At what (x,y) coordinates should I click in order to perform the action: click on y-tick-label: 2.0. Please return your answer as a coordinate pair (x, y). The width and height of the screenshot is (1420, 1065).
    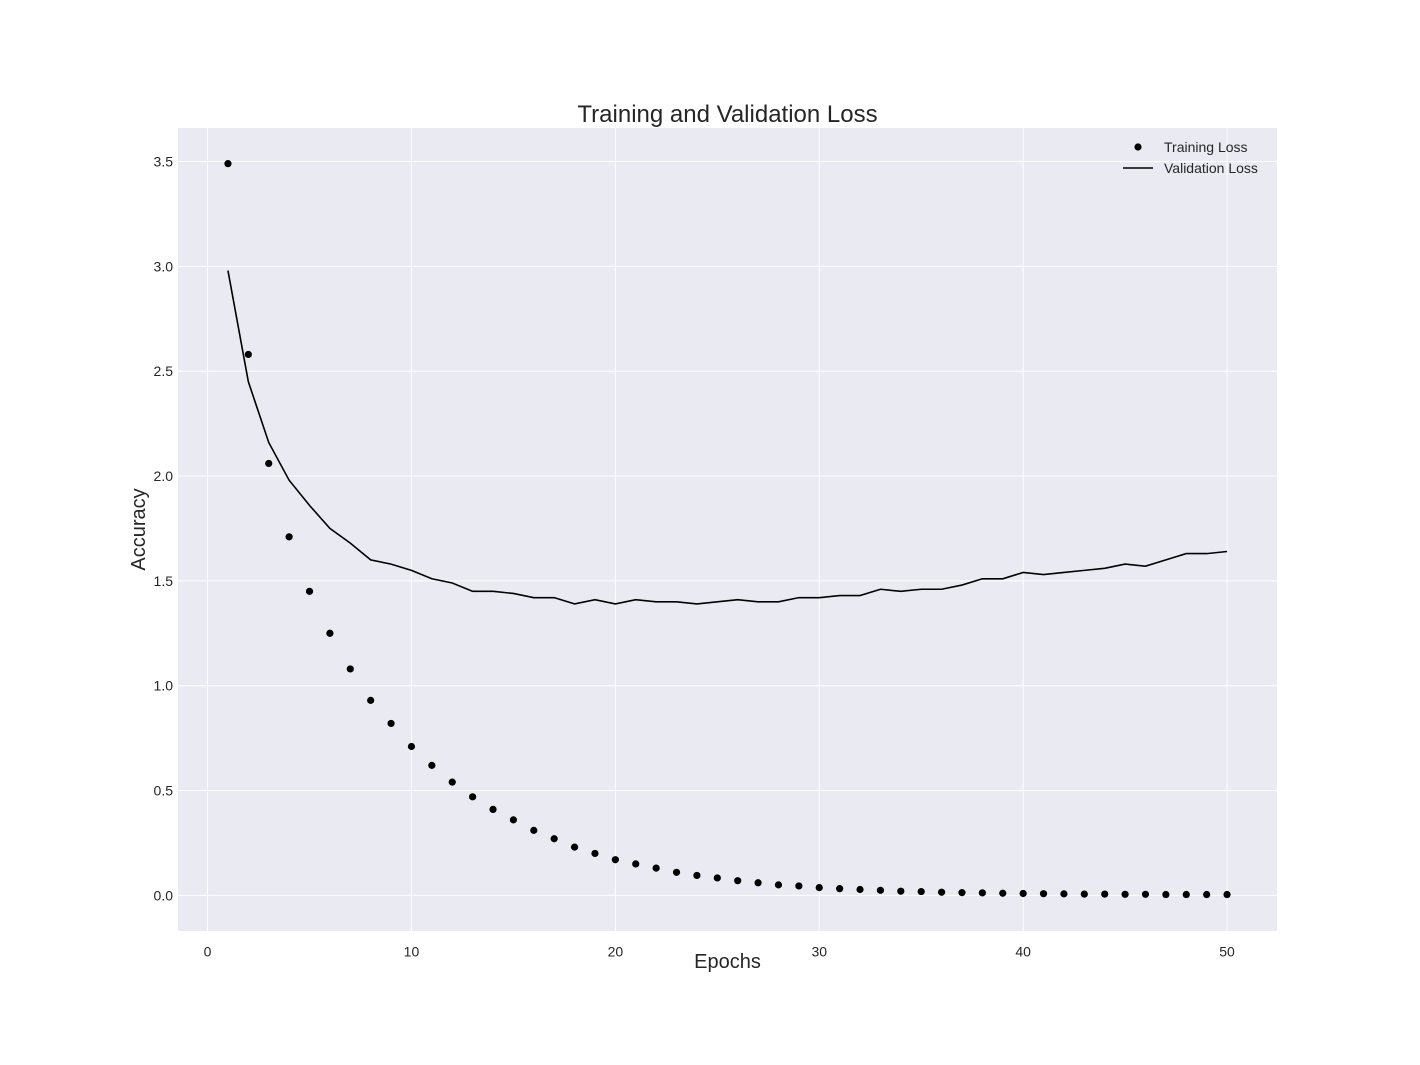
    Looking at the image, I should click on (164, 476).